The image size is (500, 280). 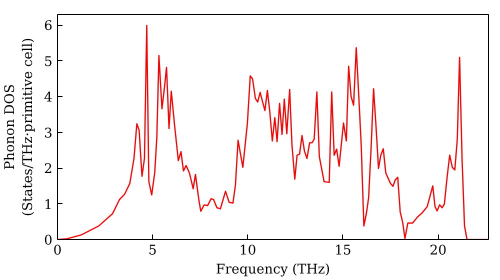 I want to click on x-tick-label: 5, so click(x=152, y=251).